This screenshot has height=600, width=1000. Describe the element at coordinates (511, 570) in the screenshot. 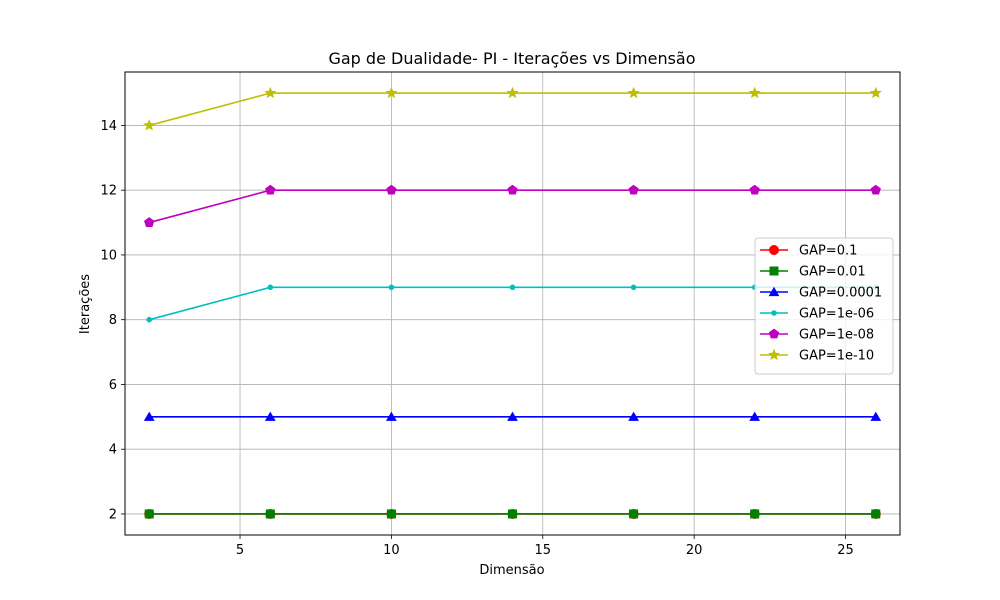

I see `x-axis-label: Dimensão` at that location.